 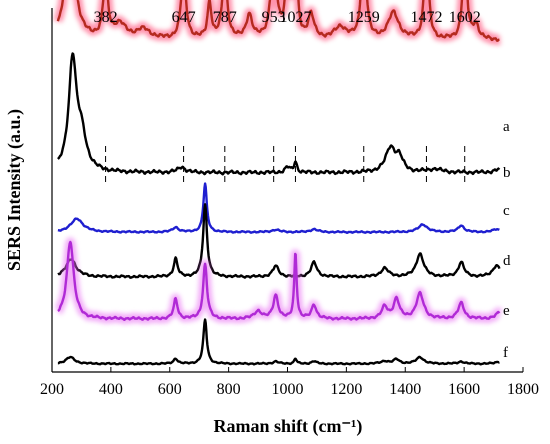 I want to click on x-tick-label-200: 200, so click(x=52, y=389).